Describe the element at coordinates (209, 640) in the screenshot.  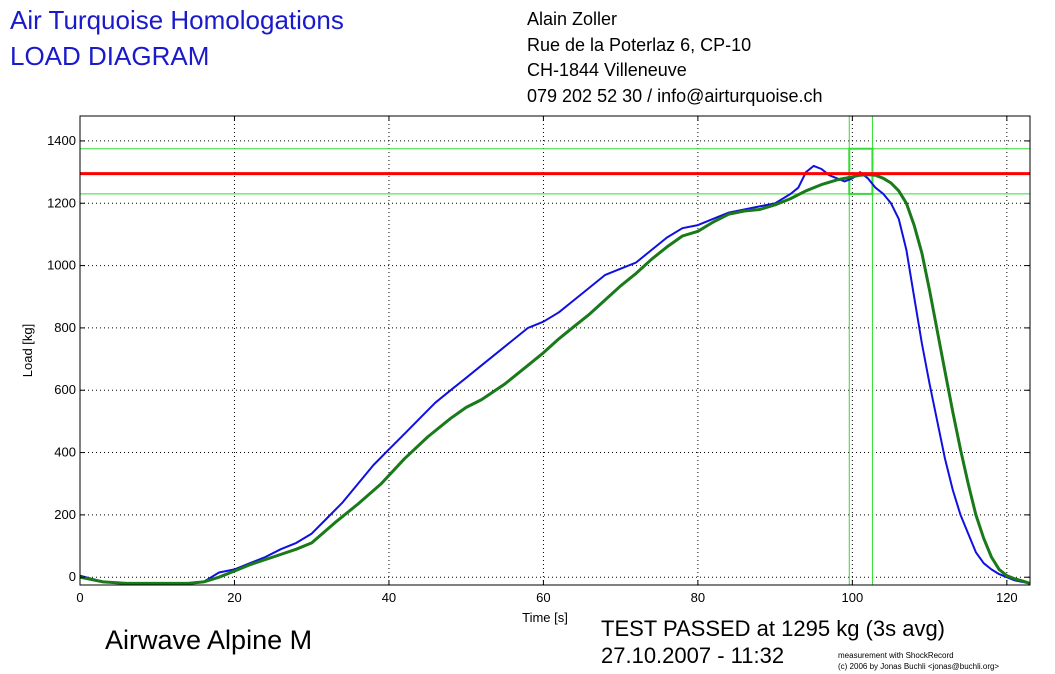
I see `model-name: Airwave Alpine M` at that location.